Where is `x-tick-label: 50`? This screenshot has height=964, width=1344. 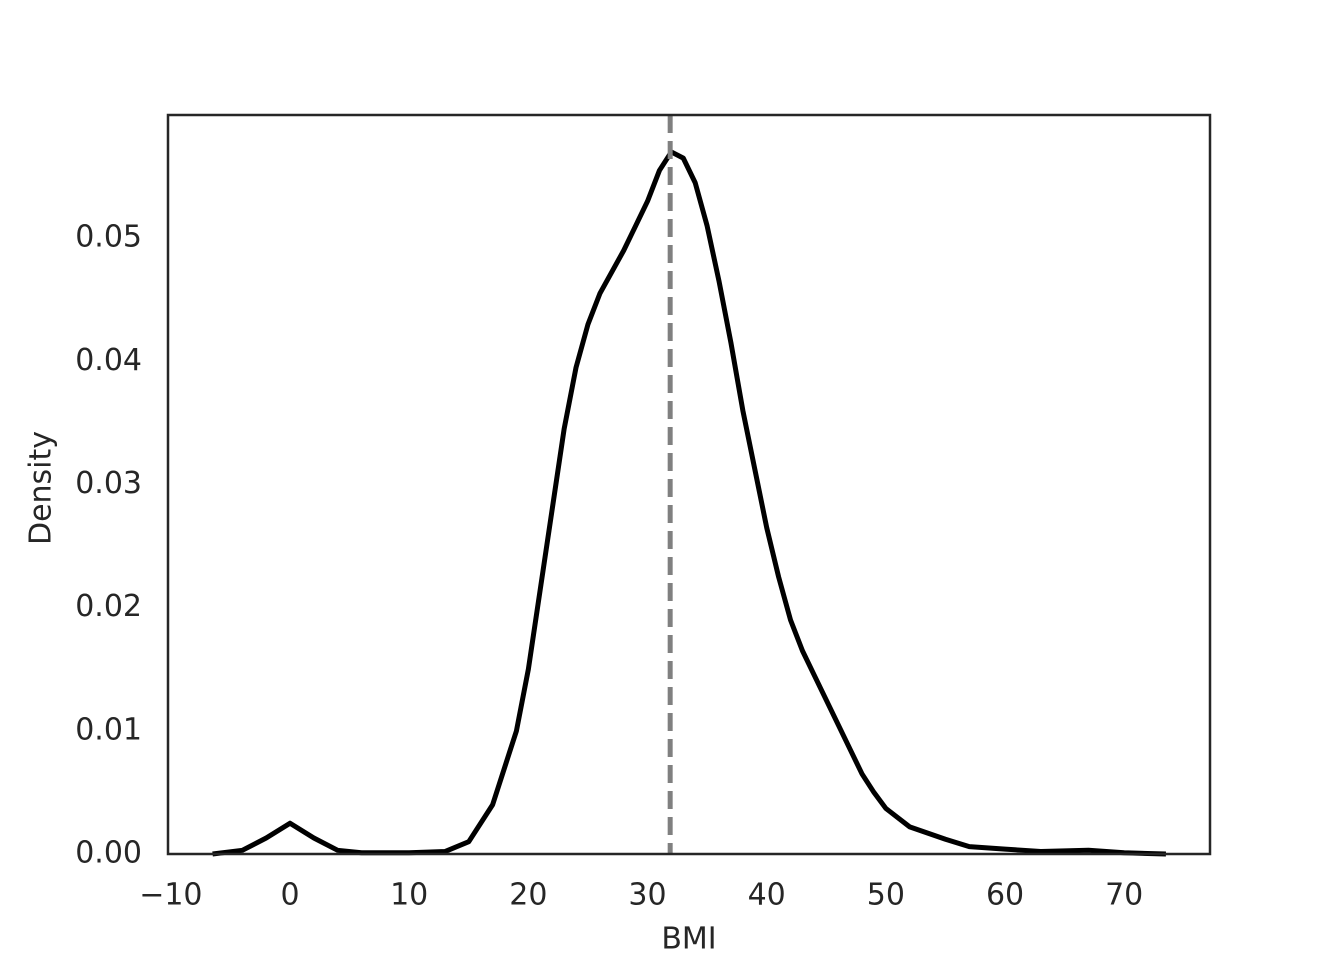 x-tick-label: 50 is located at coordinates (886, 895).